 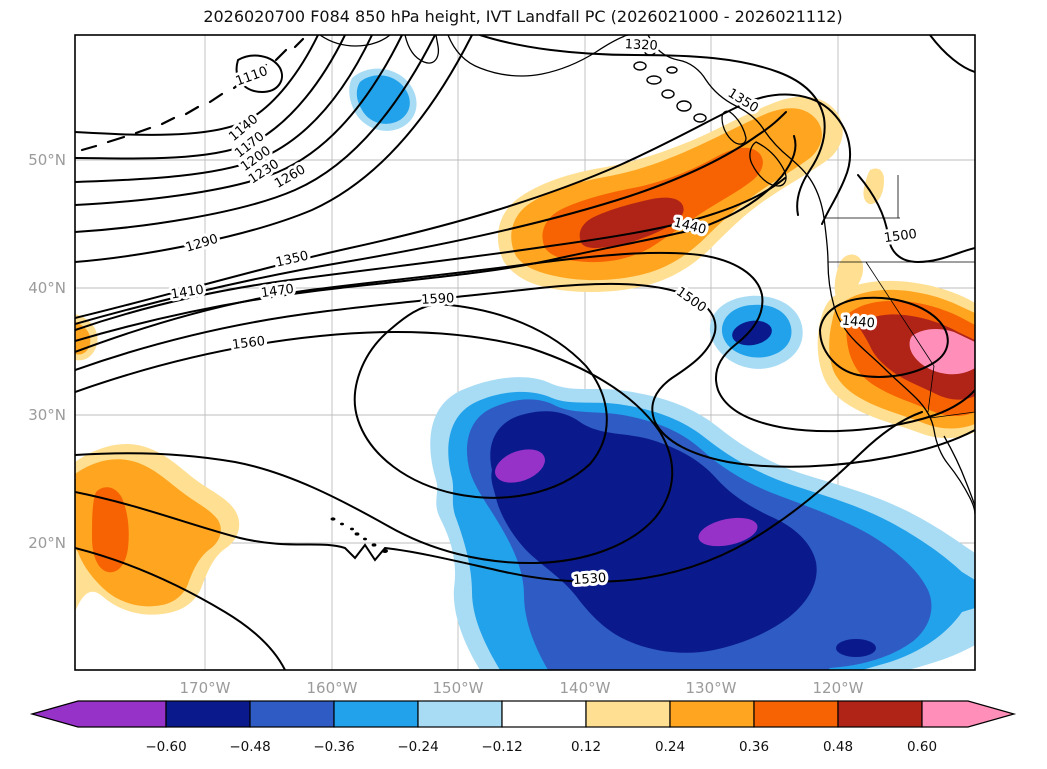 What do you see at coordinates (883, 337) in the screenshot?
I see `contour-1440-b` at bounding box center [883, 337].